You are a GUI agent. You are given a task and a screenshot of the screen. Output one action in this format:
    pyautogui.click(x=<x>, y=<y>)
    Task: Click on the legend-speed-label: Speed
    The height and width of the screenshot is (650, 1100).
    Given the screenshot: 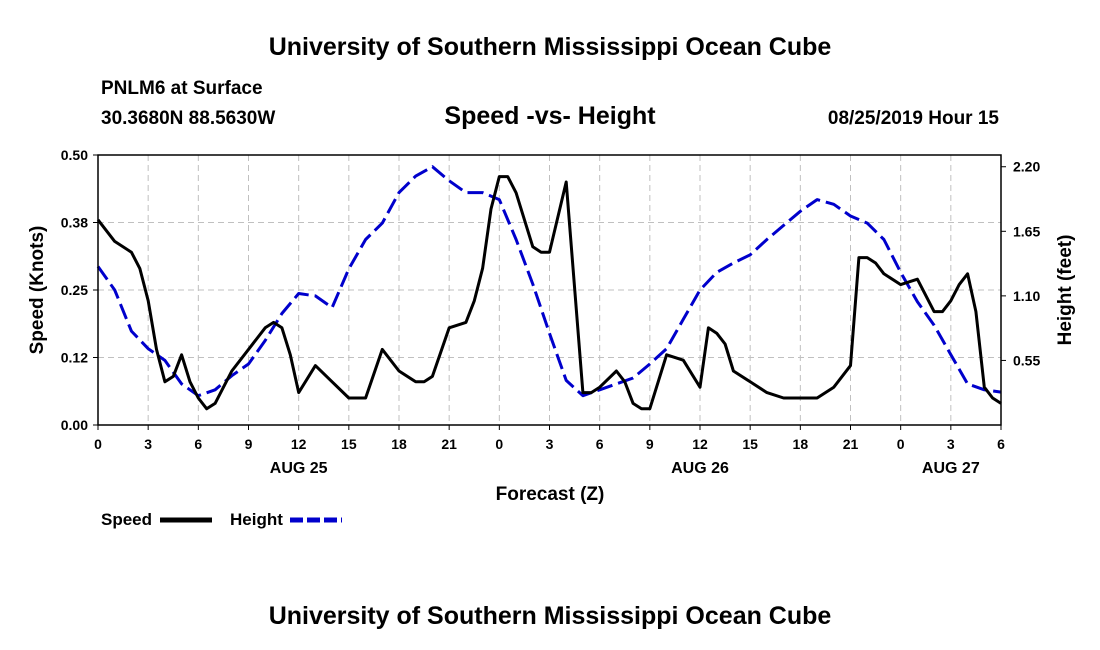 What is the action you would take?
    pyautogui.click(x=126, y=519)
    